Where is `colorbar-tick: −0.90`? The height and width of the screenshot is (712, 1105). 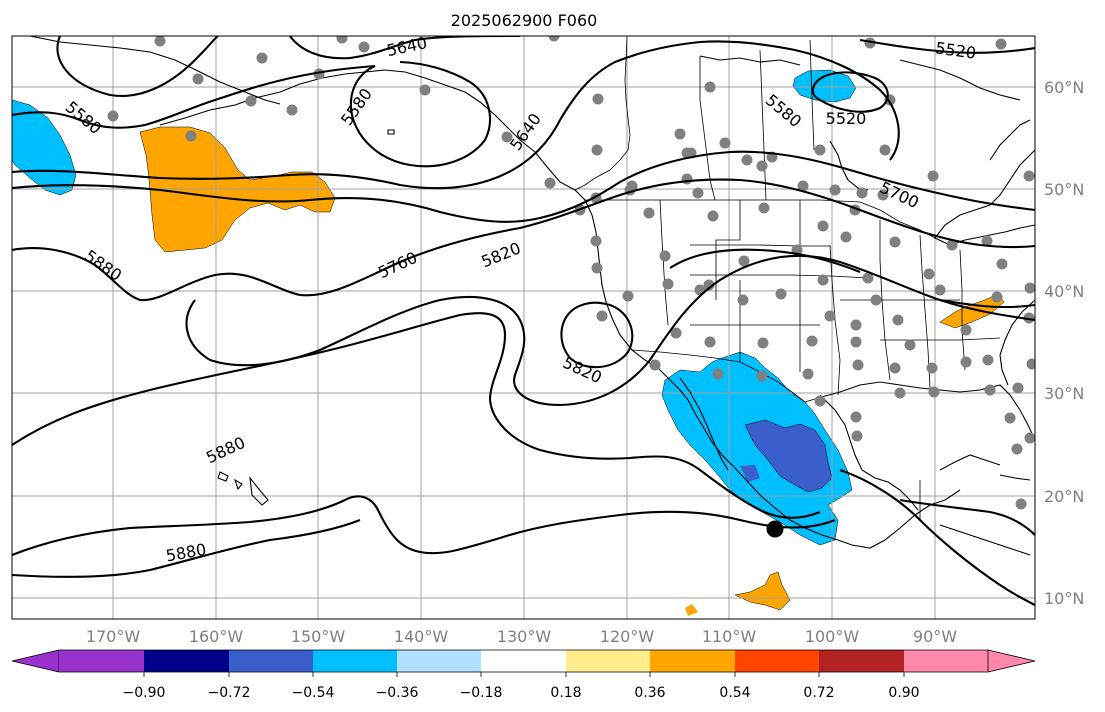
colorbar-tick: −0.90 is located at coordinates (144, 693).